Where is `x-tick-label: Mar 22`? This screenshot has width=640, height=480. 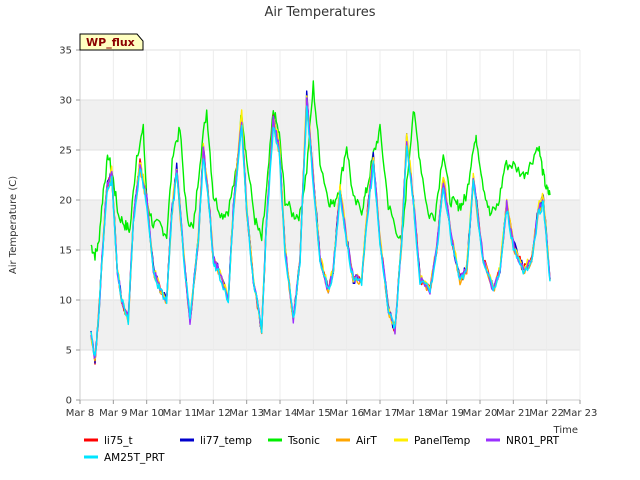
x-tick-label: Mar 22 is located at coordinates (546, 413).